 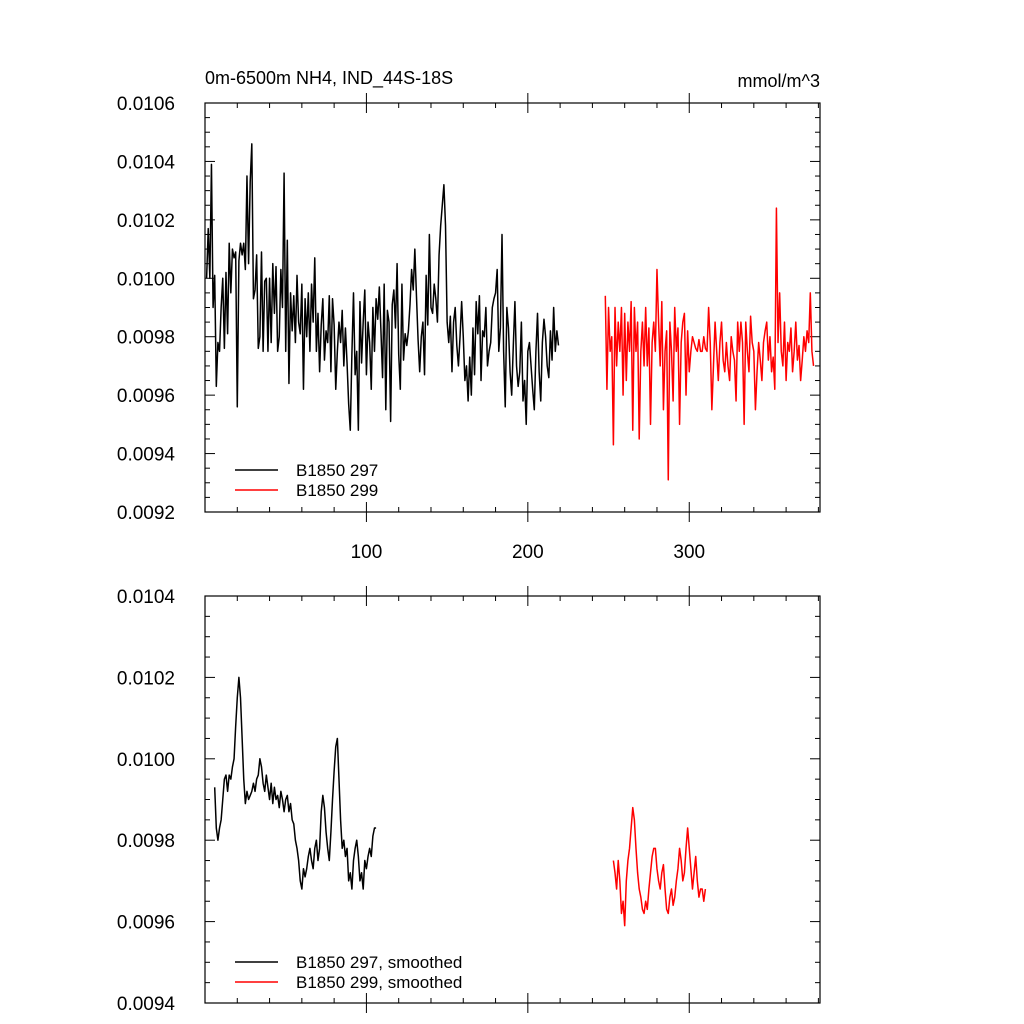 What do you see at coordinates (379, 982) in the screenshot?
I see `legend-label: B1850 299, smoothed` at bounding box center [379, 982].